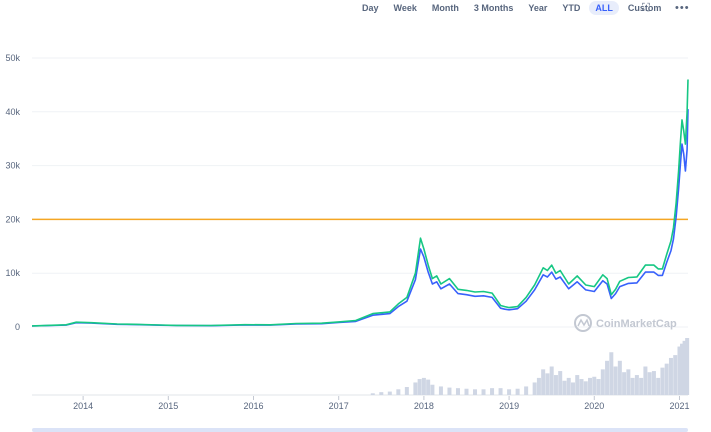 This screenshot has width=711, height=432. Describe the element at coordinates (405, 8) in the screenshot. I see `range-week-button: Week` at that location.